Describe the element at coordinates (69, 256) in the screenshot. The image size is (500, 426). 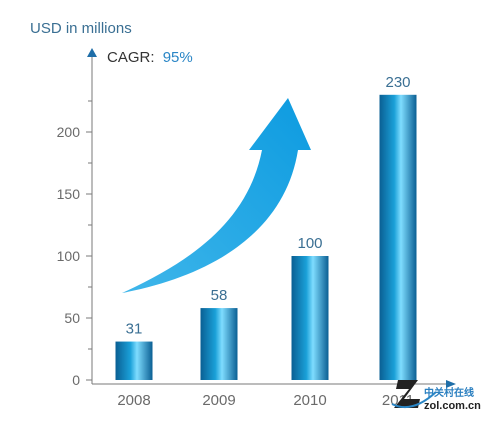
I see `y-tick-label: 100` at that location.